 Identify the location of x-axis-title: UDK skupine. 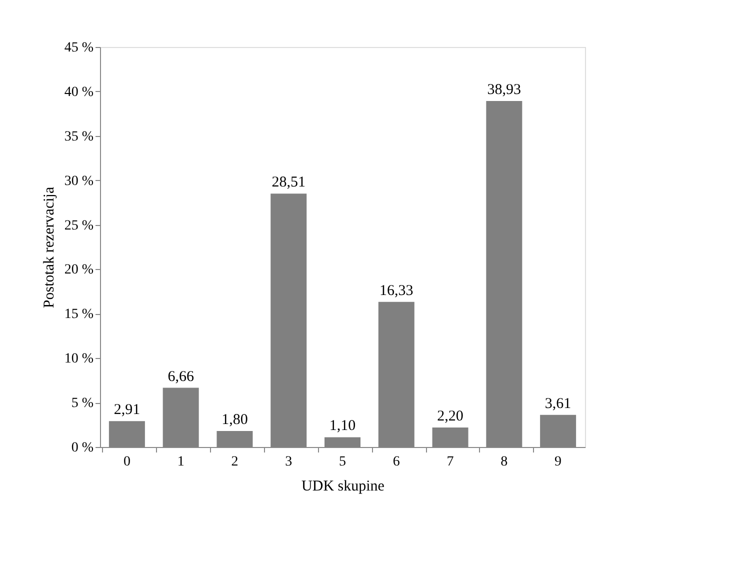
(343, 486).